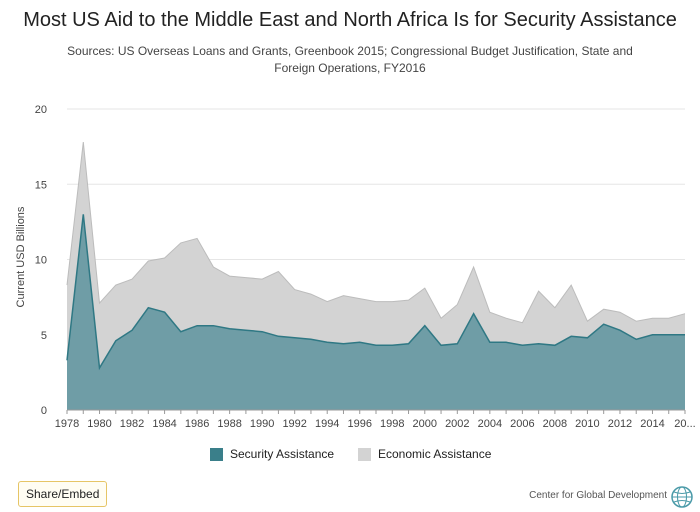 This screenshot has height=512, width=700. Describe the element at coordinates (327, 424) in the screenshot. I see `x-tick-label: 1994` at that location.